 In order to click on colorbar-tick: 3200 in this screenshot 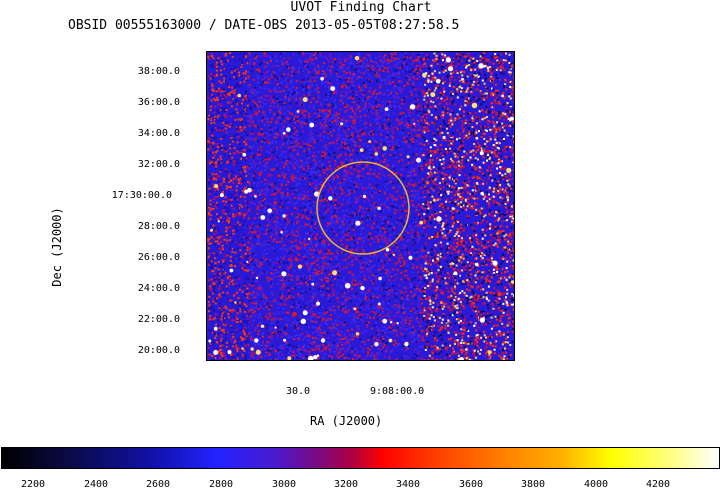, I will do `click(346, 484)`.